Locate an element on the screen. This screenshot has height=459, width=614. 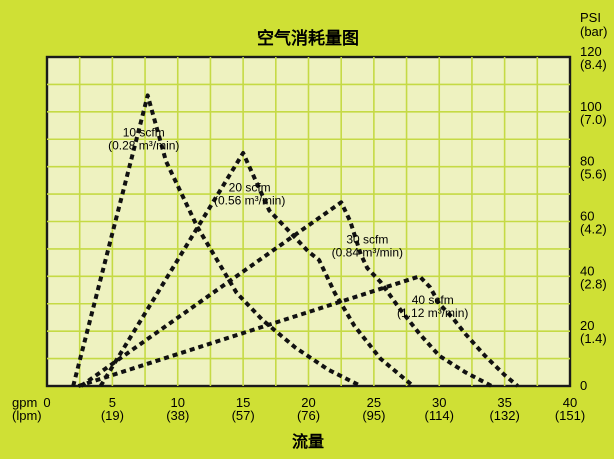
series-sublabel-4: (1.12 m³/min) is located at coordinates (432, 313).